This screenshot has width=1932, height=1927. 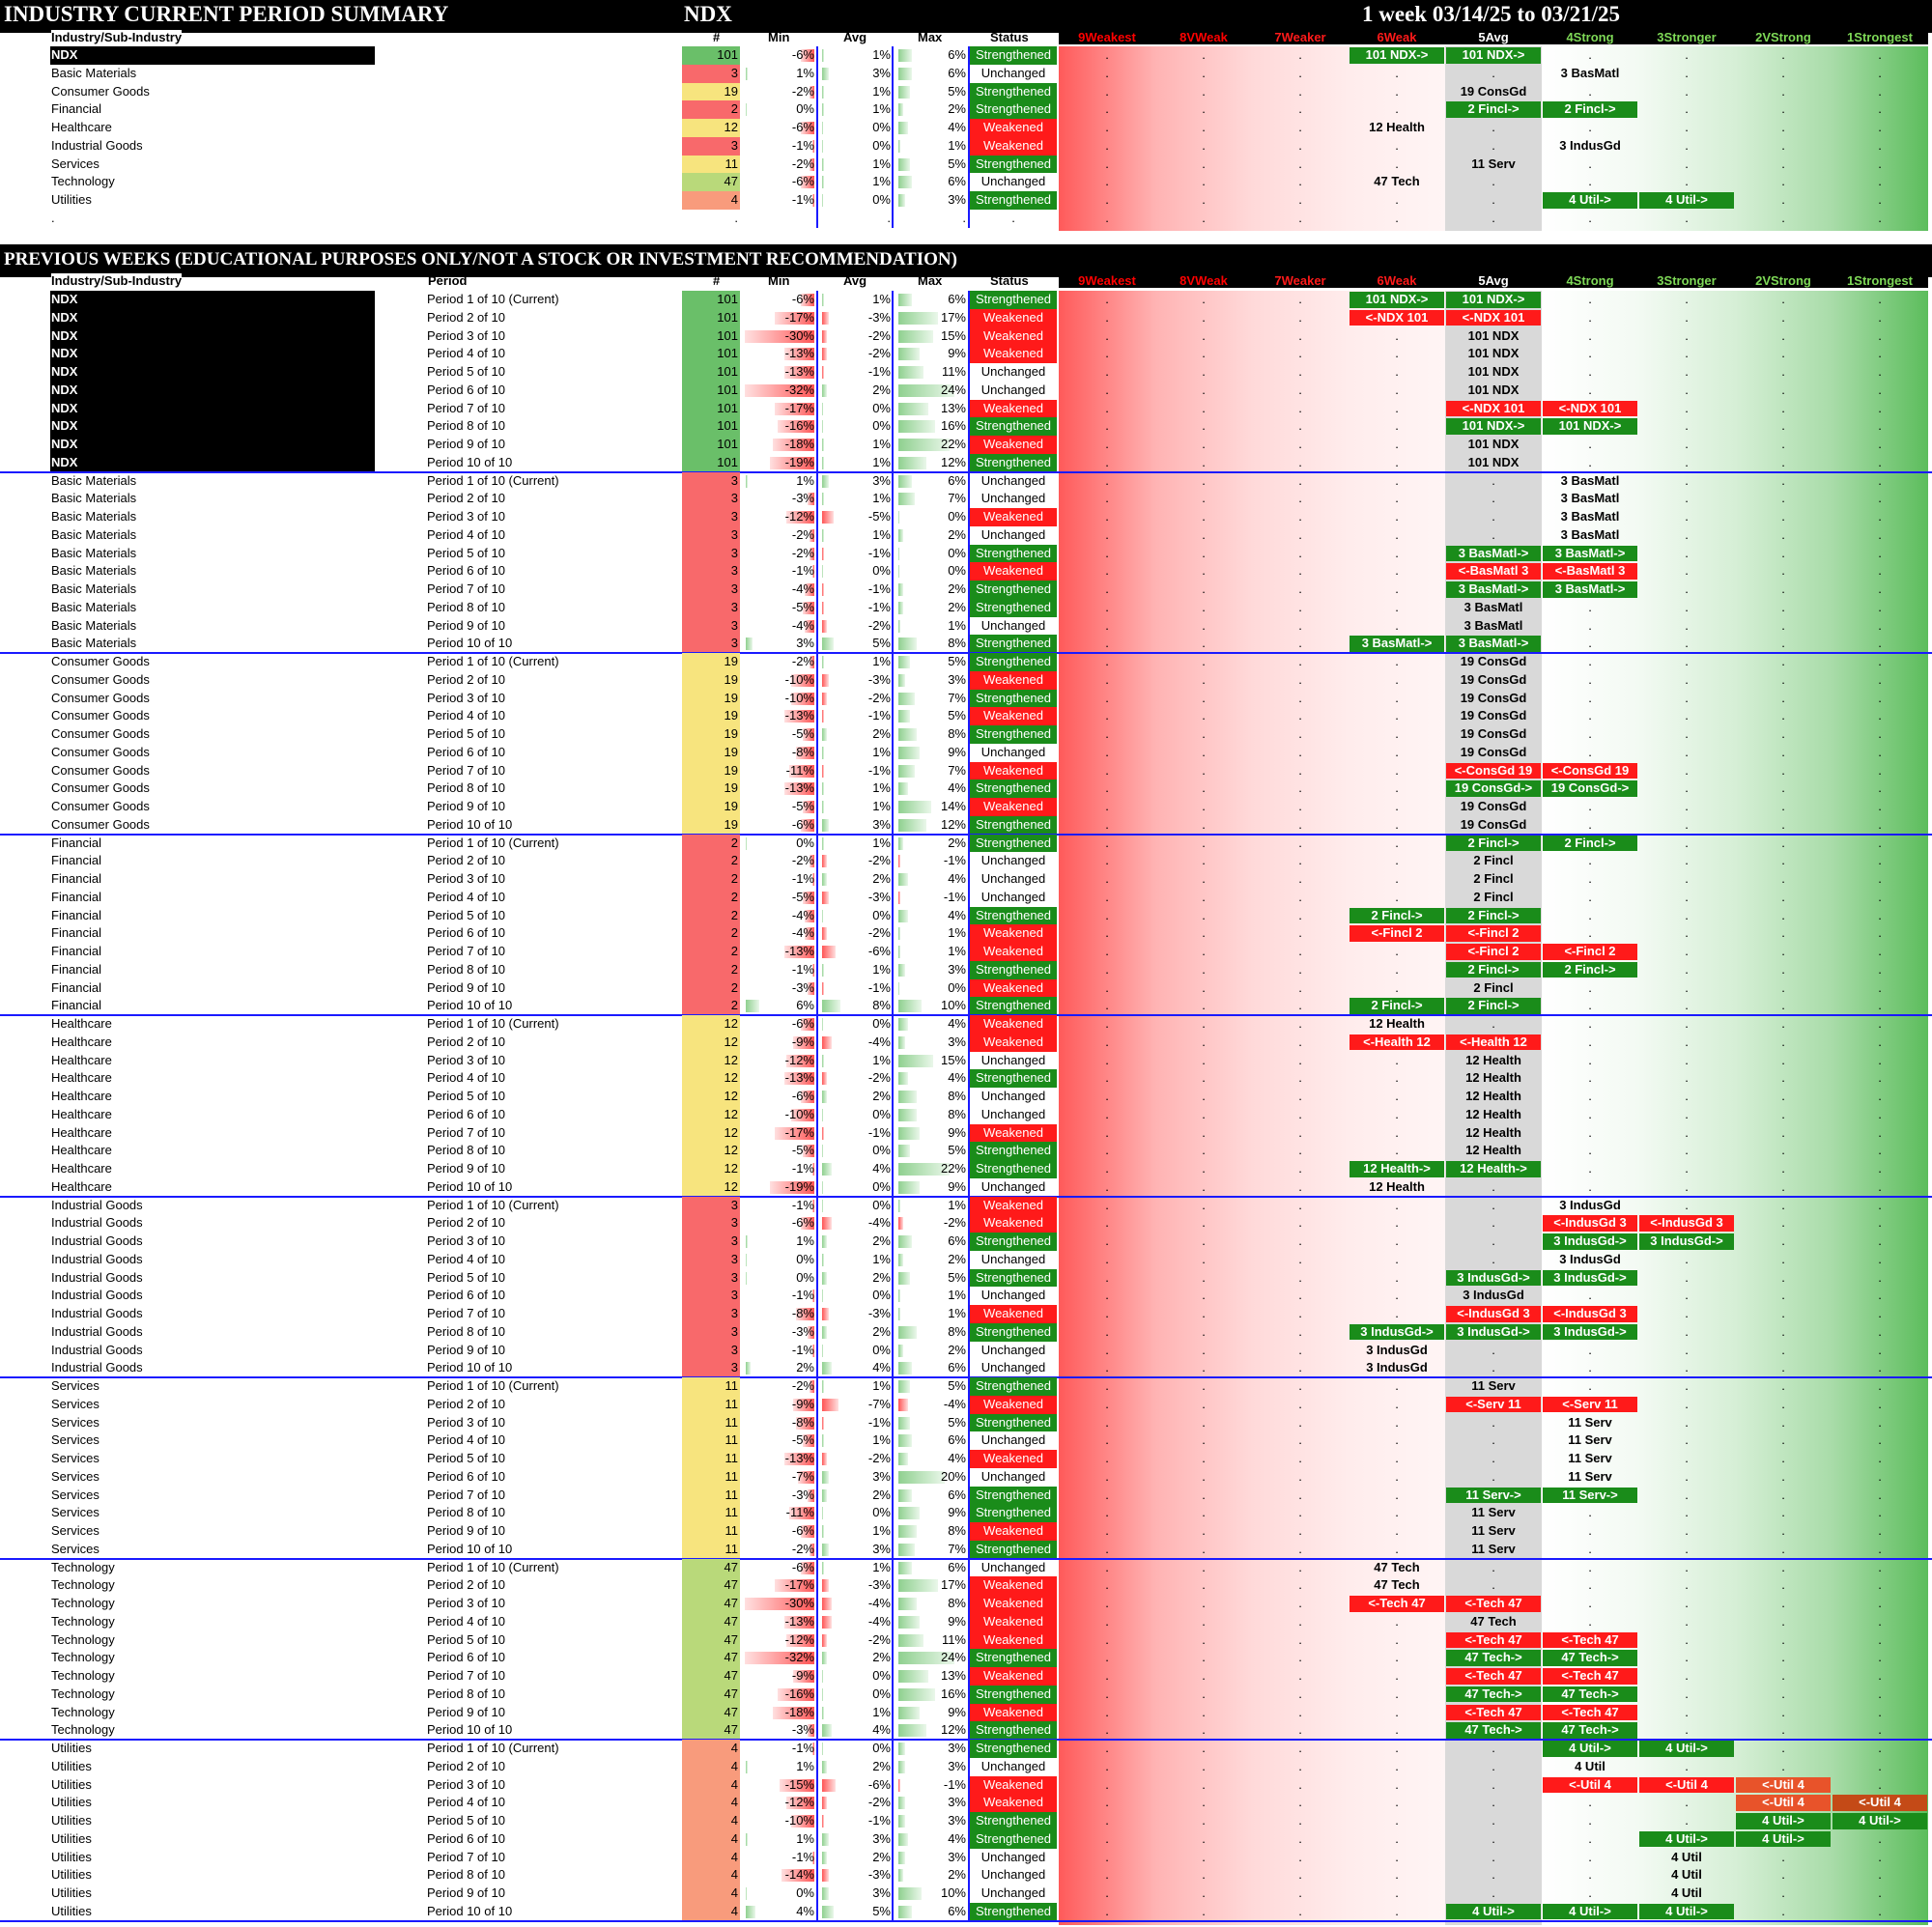 What do you see at coordinates (94, 588) in the screenshot?
I see `industry-name: Basic Materials` at bounding box center [94, 588].